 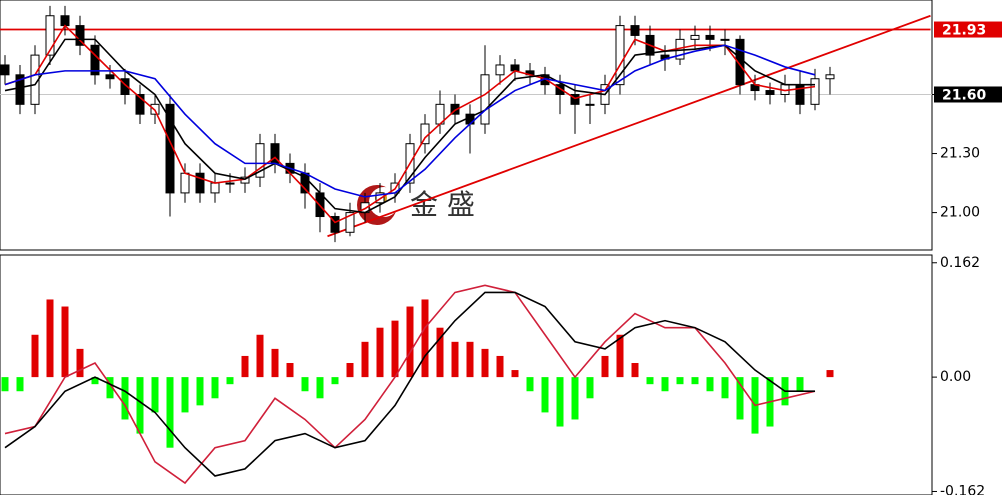 I want to click on price-label: 21.60, so click(x=964, y=95).